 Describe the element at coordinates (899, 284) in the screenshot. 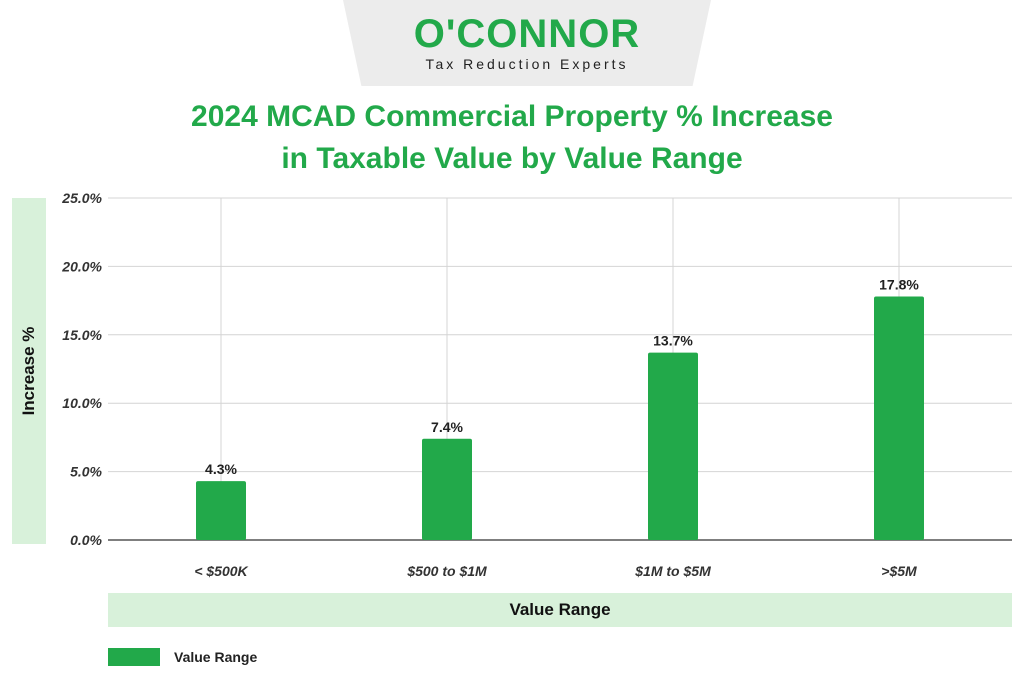

I see `data-label: 17.8%` at that location.